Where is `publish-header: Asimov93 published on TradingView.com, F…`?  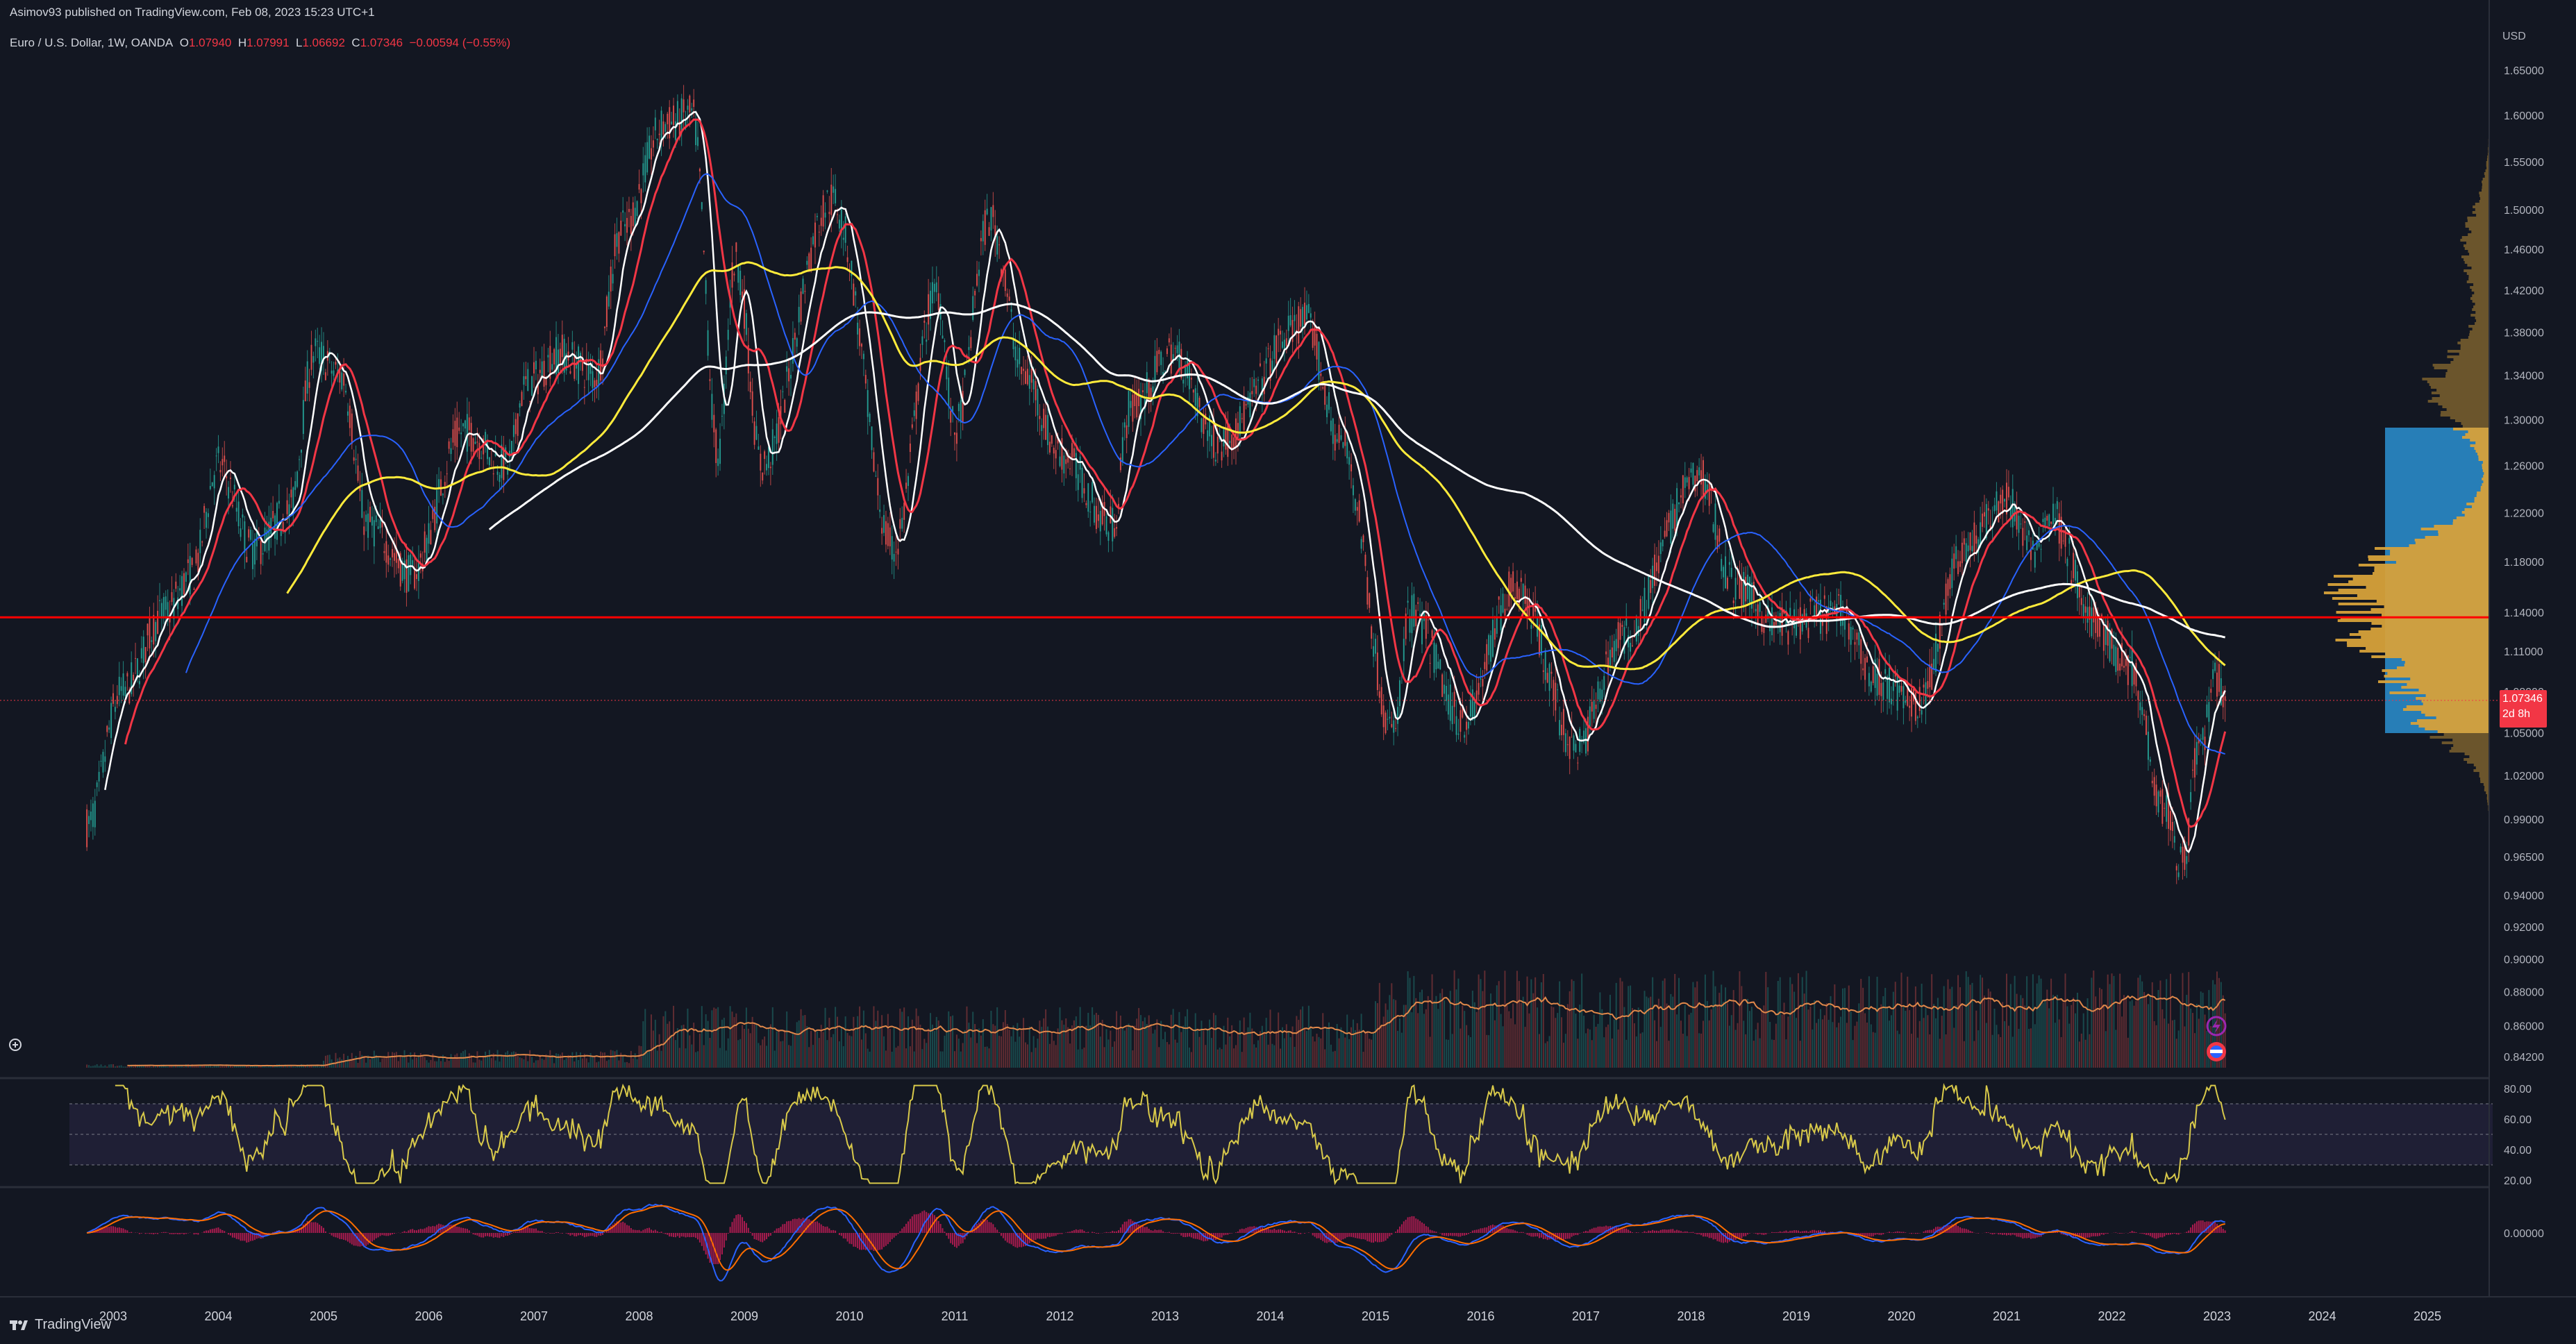
publish-header: Asimov93 published on TradingView.com, F… is located at coordinates (193, 12).